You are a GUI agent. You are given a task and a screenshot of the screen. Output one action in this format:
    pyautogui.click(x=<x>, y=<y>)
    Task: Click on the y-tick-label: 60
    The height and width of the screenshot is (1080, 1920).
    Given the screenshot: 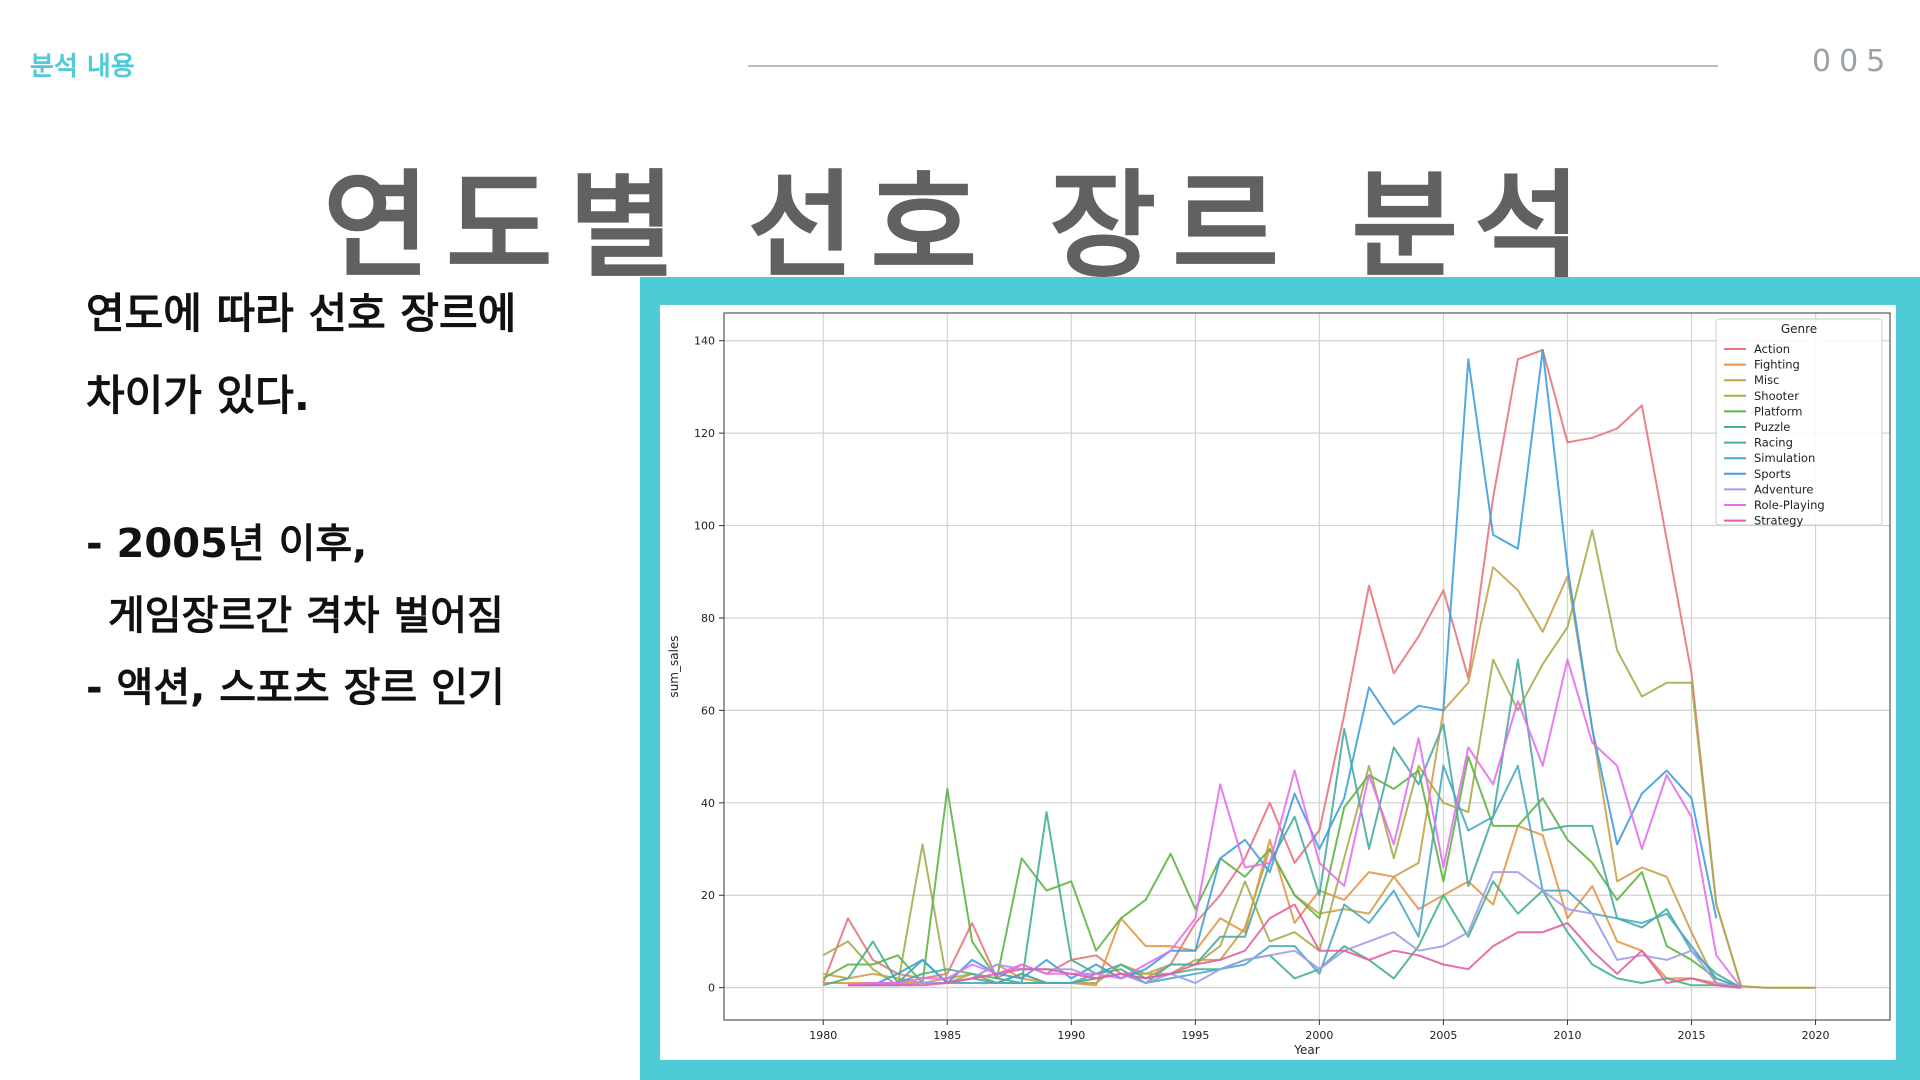 What is the action you would take?
    pyautogui.click(x=708, y=710)
    